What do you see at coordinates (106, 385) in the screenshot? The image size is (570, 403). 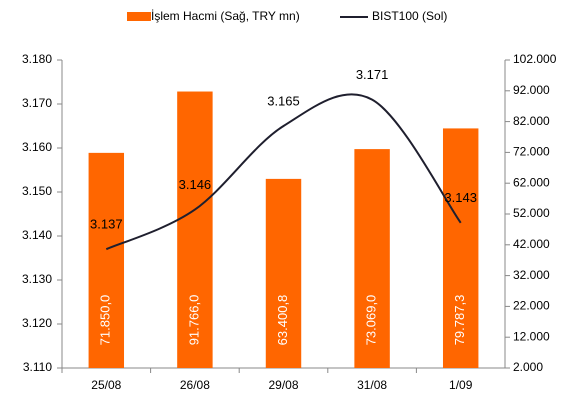 I see `x-tick-label: 25/08` at bounding box center [106, 385].